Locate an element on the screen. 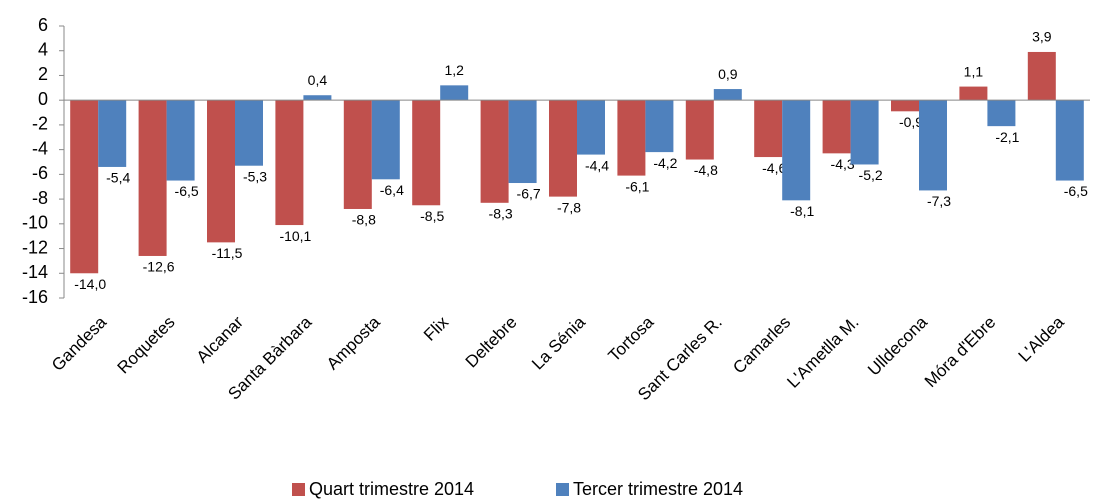  data-label: 0,4 is located at coordinates (318, 80).